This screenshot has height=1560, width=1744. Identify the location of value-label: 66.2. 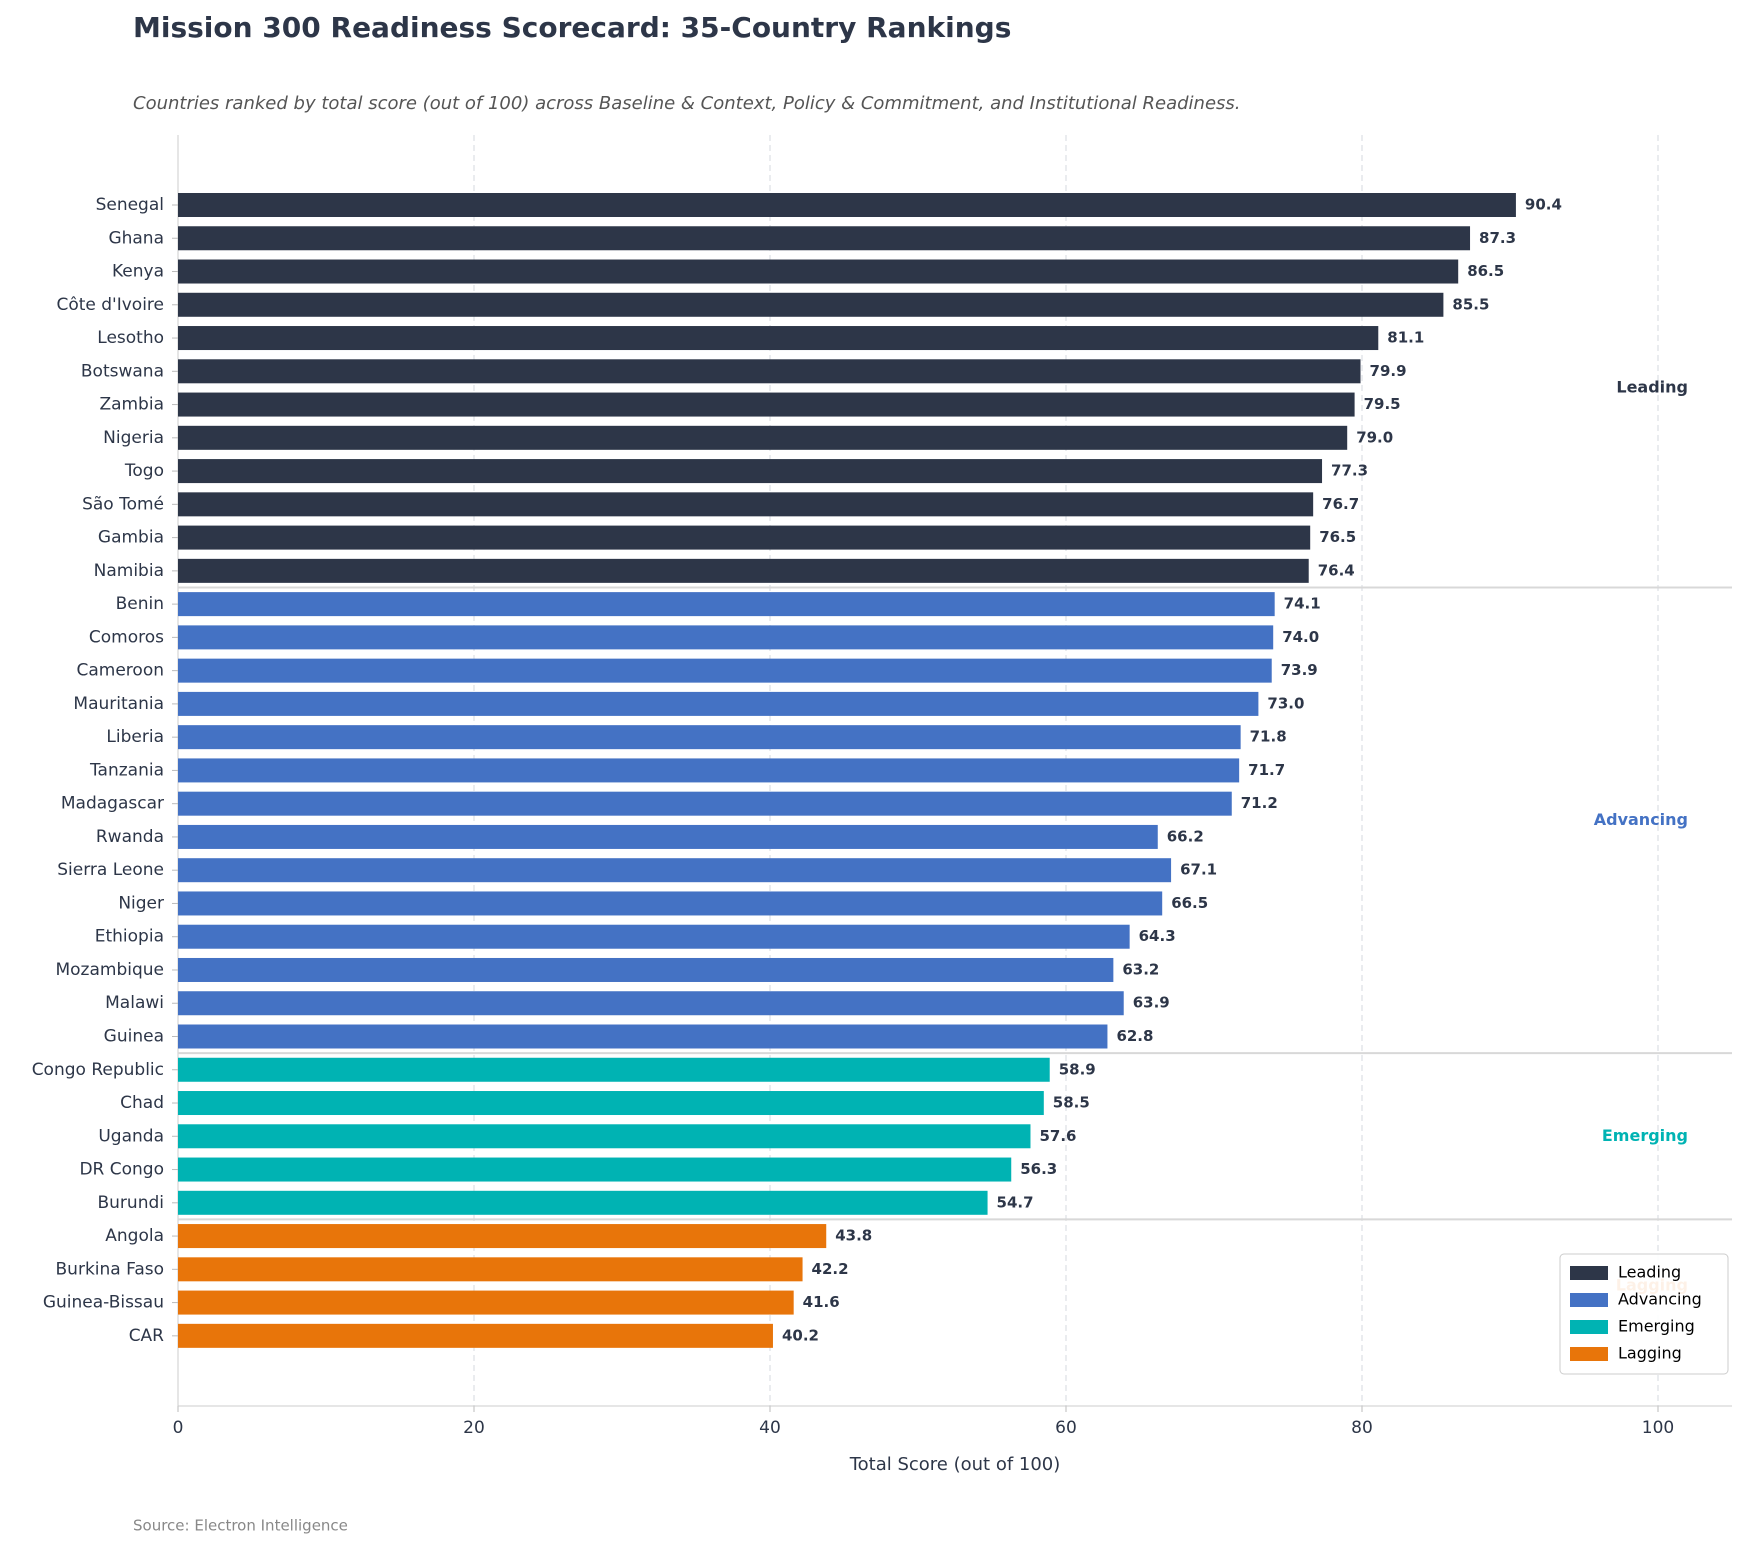
(1185, 836).